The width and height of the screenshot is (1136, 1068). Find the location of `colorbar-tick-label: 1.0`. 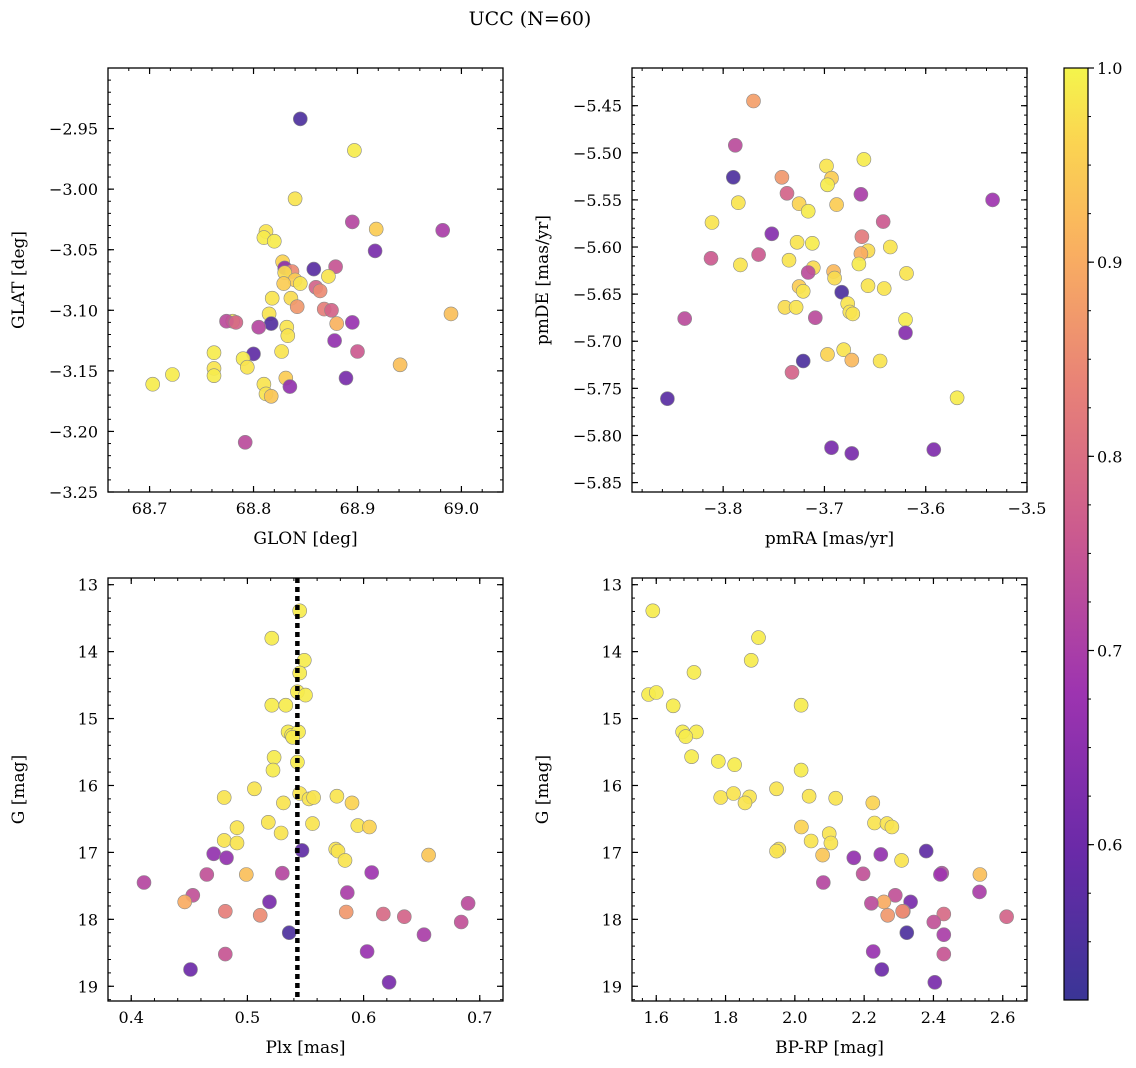

colorbar-tick-label: 1.0 is located at coordinates (1109, 68).